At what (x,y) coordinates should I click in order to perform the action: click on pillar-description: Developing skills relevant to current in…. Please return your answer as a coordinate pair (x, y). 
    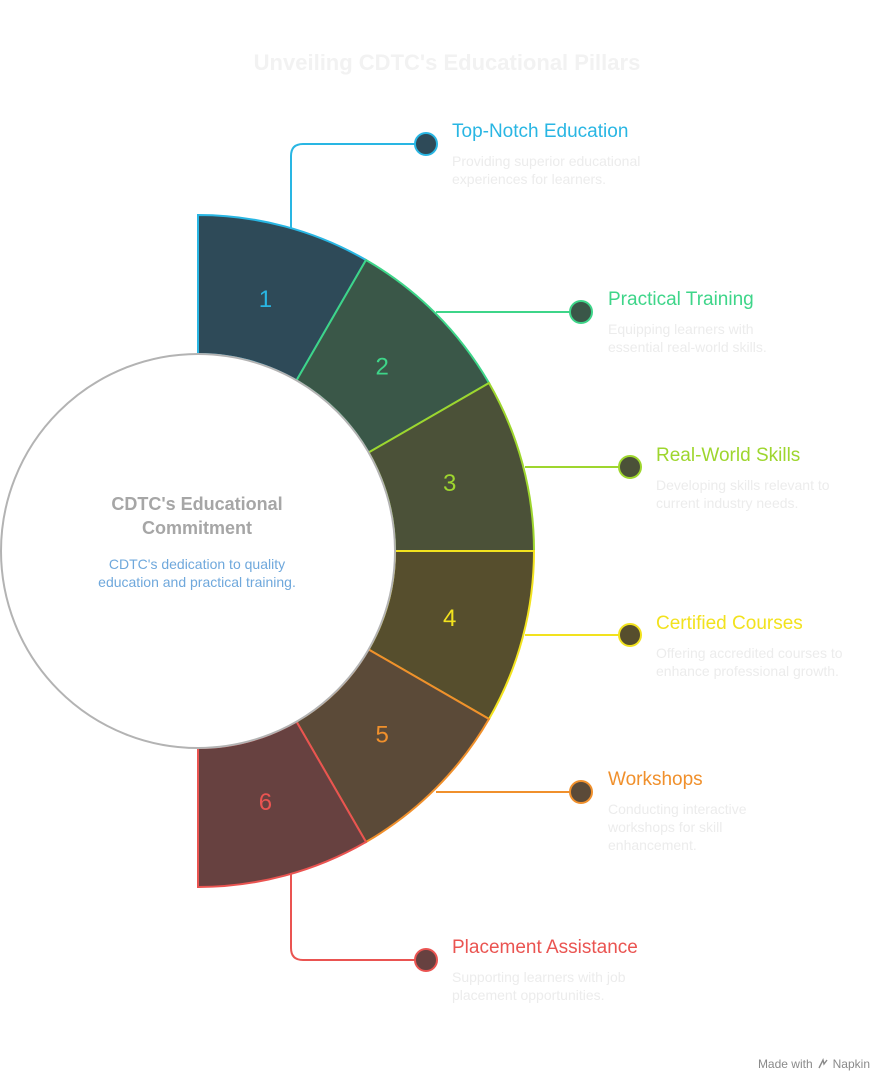
    Looking at the image, I should click on (743, 494).